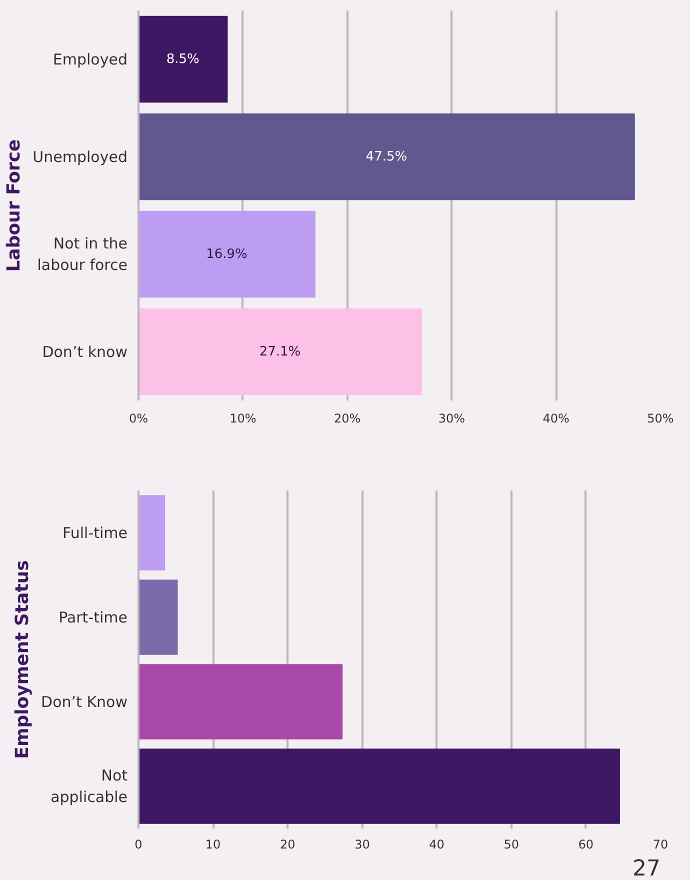 The image size is (696, 884). I want to click on data-label: 16.9%, so click(227, 254).